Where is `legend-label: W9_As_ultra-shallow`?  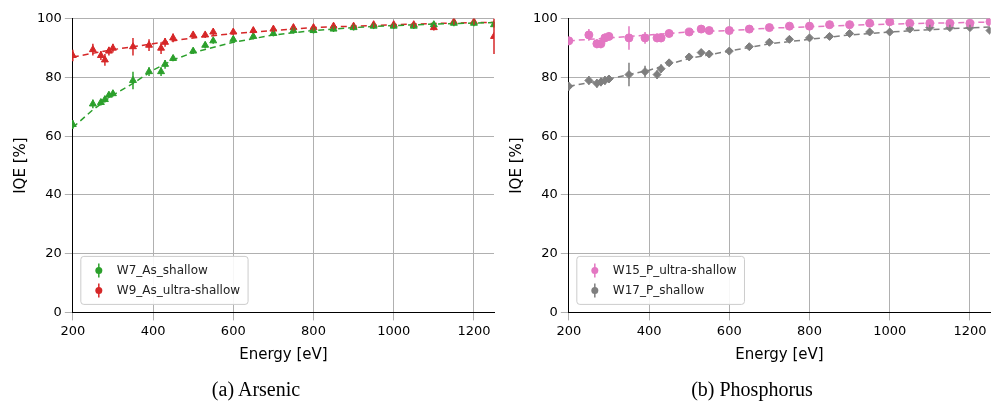 legend-label: W9_As_ultra-shallow is located at coordinates (178, 289).